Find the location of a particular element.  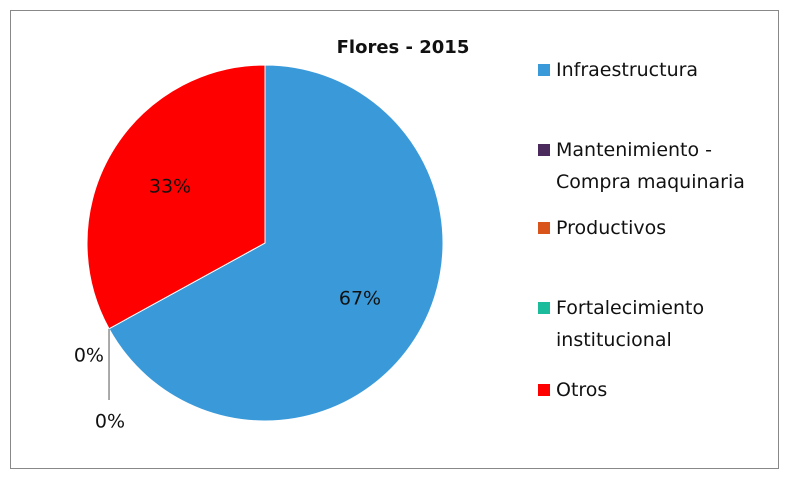

pie-slice is located at coordinates (176, 197).